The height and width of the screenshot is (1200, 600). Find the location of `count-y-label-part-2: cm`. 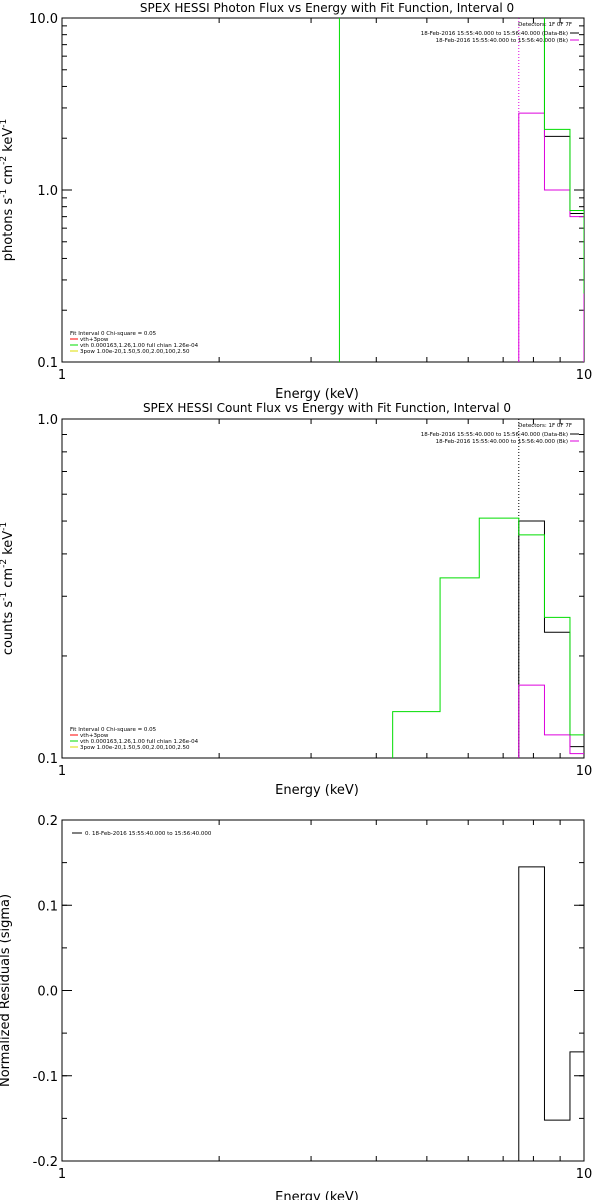

count-y-label-part-2: cm is located at coordinates (8, 580).